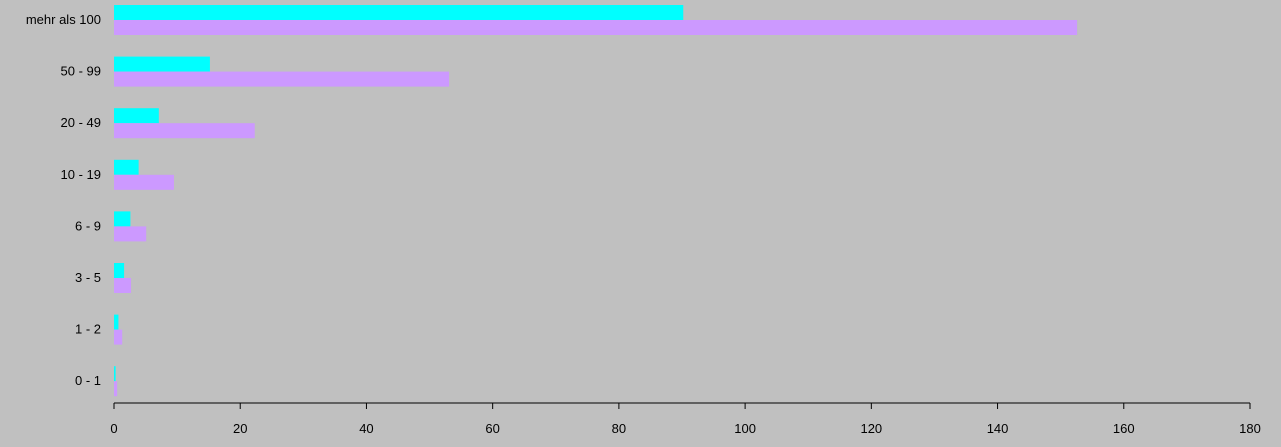 This screenshot has width=1281, height=447. What do you see at coordinates (81, 174) in the screenshot?
I see `y-tick-label: 10 - 19` at bounding box center [81, 174].